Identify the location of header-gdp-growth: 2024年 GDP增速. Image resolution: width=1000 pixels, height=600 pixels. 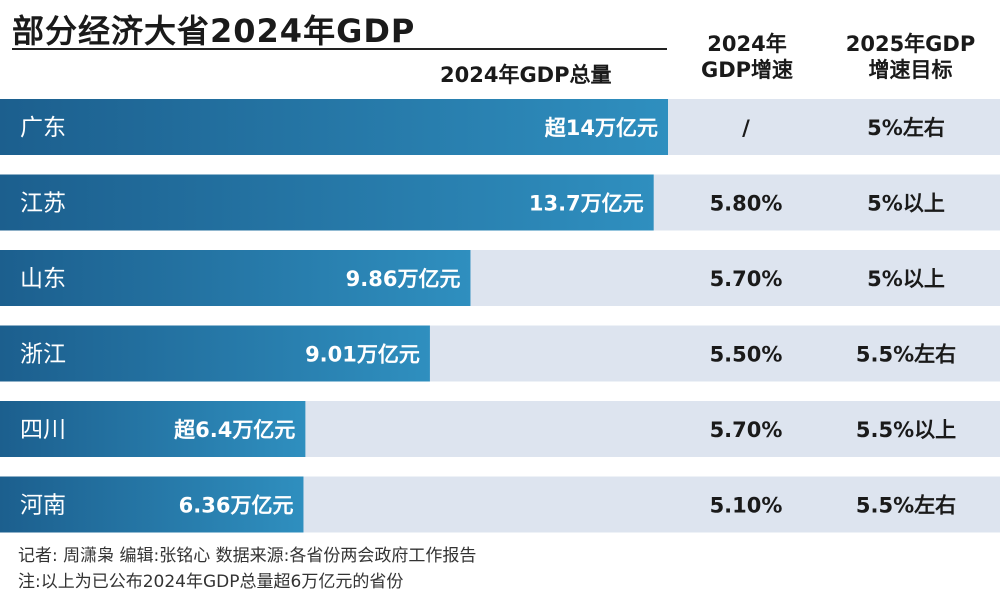
(747, 57).